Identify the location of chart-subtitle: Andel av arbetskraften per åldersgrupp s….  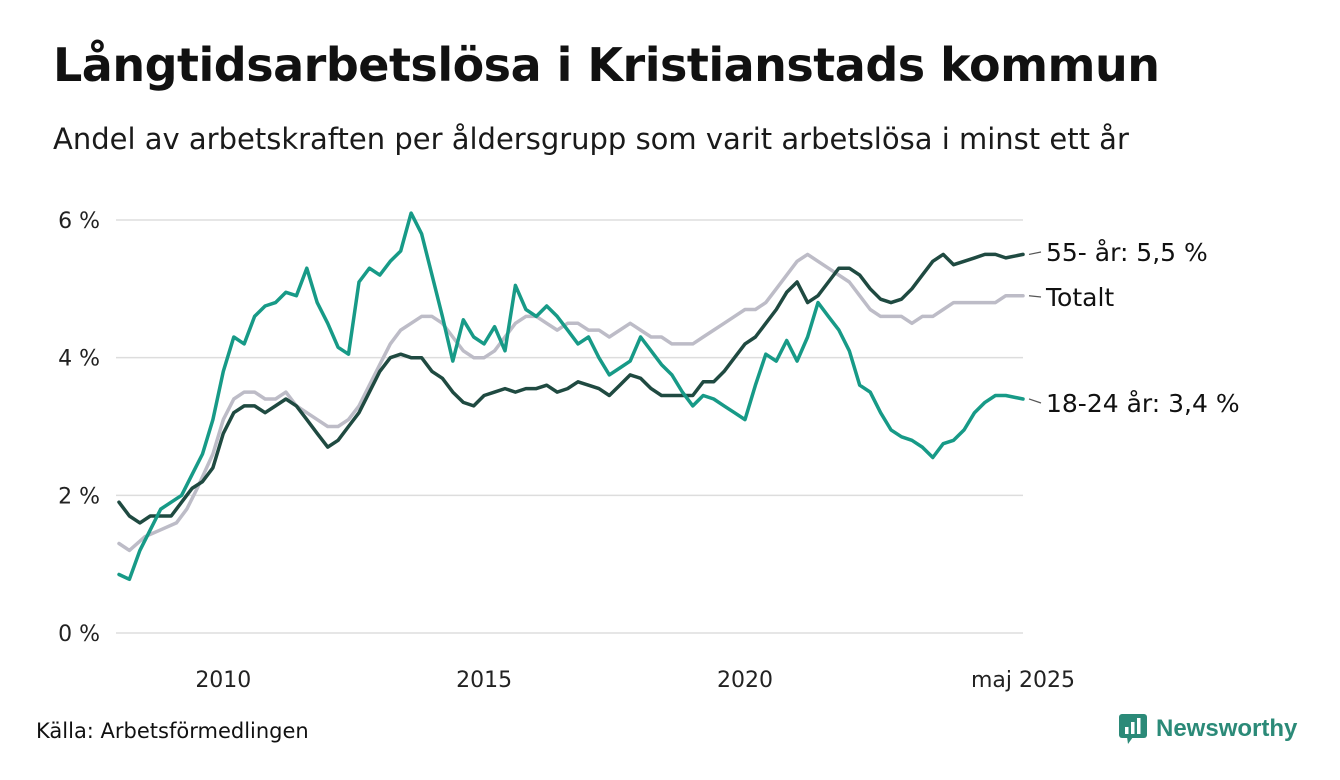
(591, 139).